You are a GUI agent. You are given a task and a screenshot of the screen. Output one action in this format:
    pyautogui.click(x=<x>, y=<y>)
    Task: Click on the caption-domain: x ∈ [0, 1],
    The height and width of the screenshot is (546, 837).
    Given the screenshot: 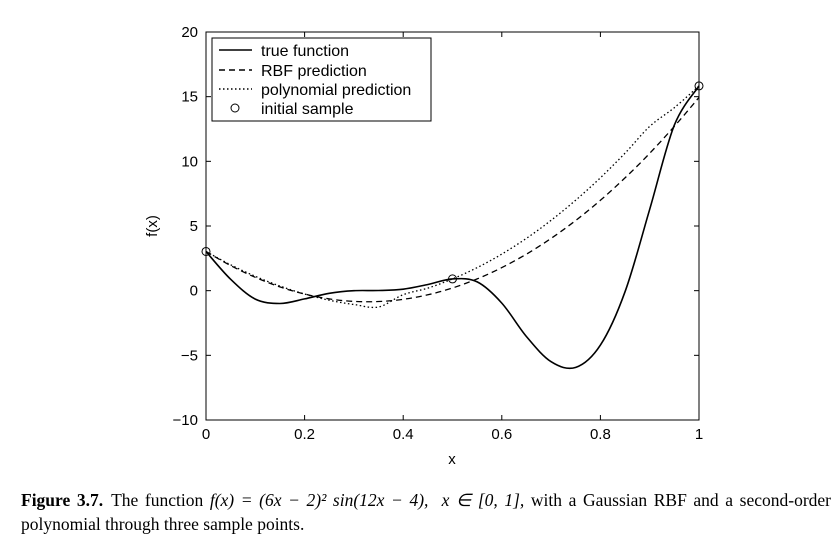 What is the action you would take?
    pyautogui.click(x=483, y=500)
    